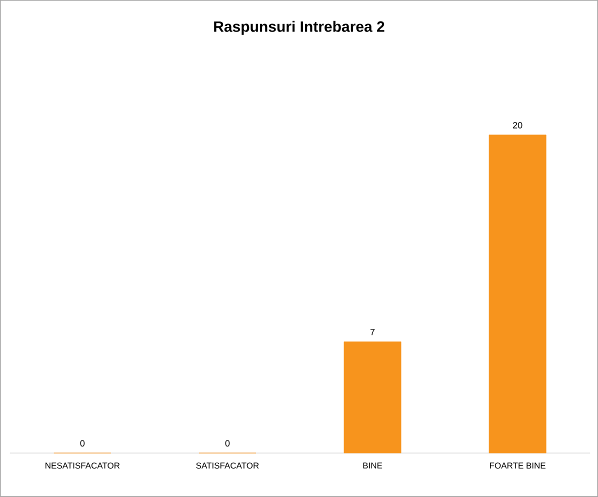  I want to click on data-label: 7, so click(372, 332).